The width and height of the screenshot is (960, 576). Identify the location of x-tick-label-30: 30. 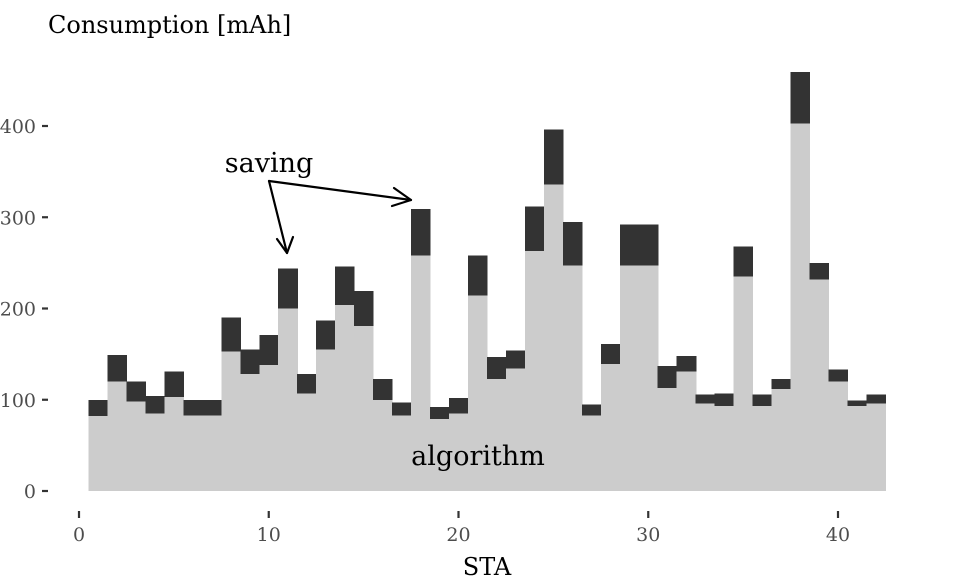
(648, 535).